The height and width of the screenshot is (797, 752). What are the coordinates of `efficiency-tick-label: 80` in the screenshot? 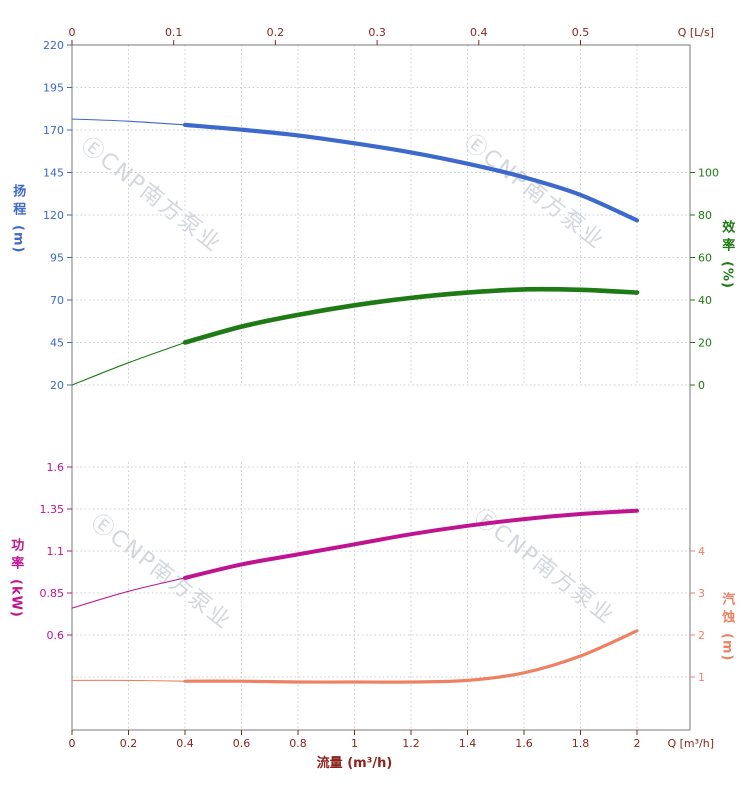 It's located at (705, 215).